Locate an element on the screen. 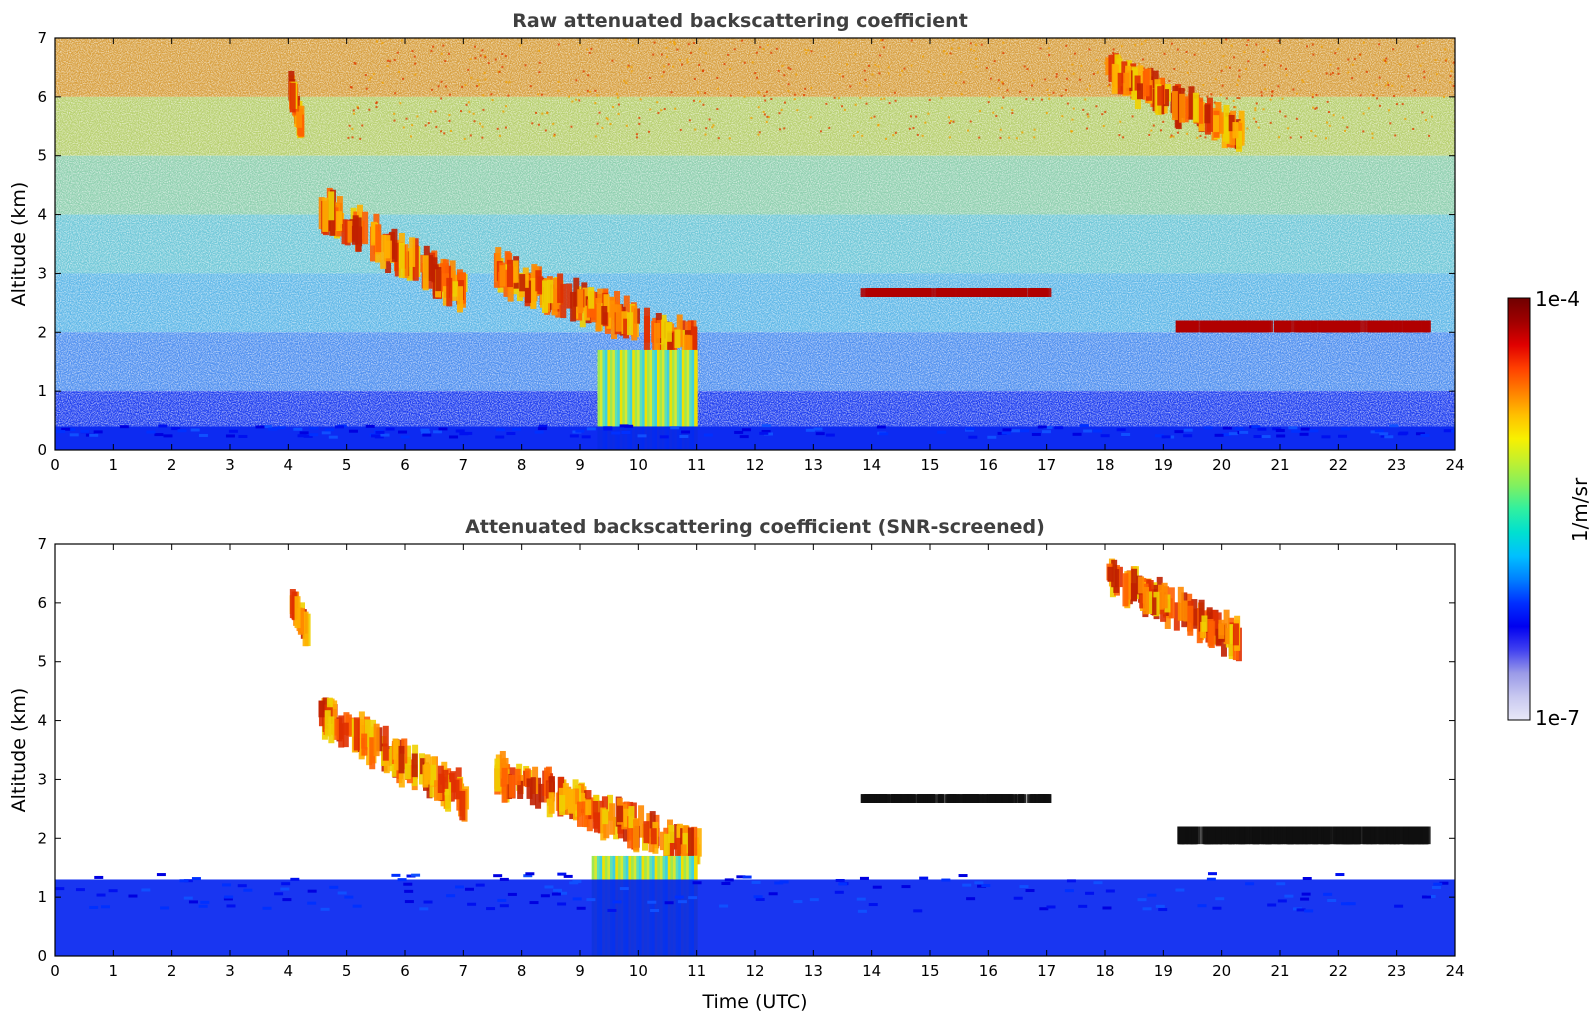 This screenshot has width=1595, height=1020. x-tick-label: 7 is located at coordinates (464, 465).